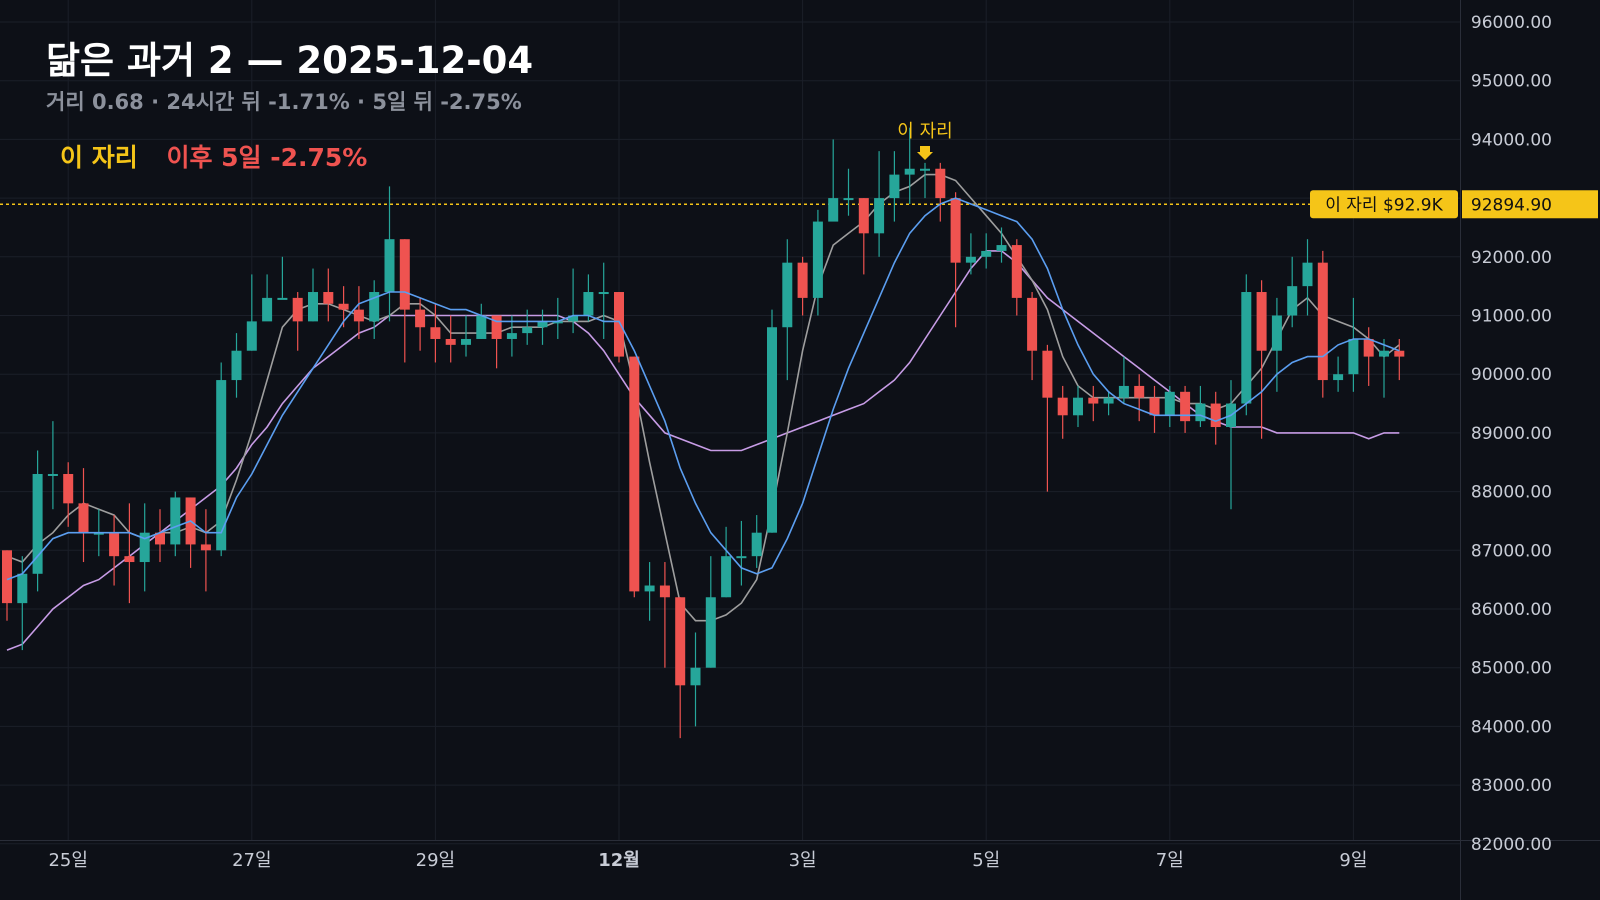 The image size is (1600, 900). Describe the element at coordinates (1511, 205) in the screenshot. I see `marker-price-label: 92894.90` at that location.